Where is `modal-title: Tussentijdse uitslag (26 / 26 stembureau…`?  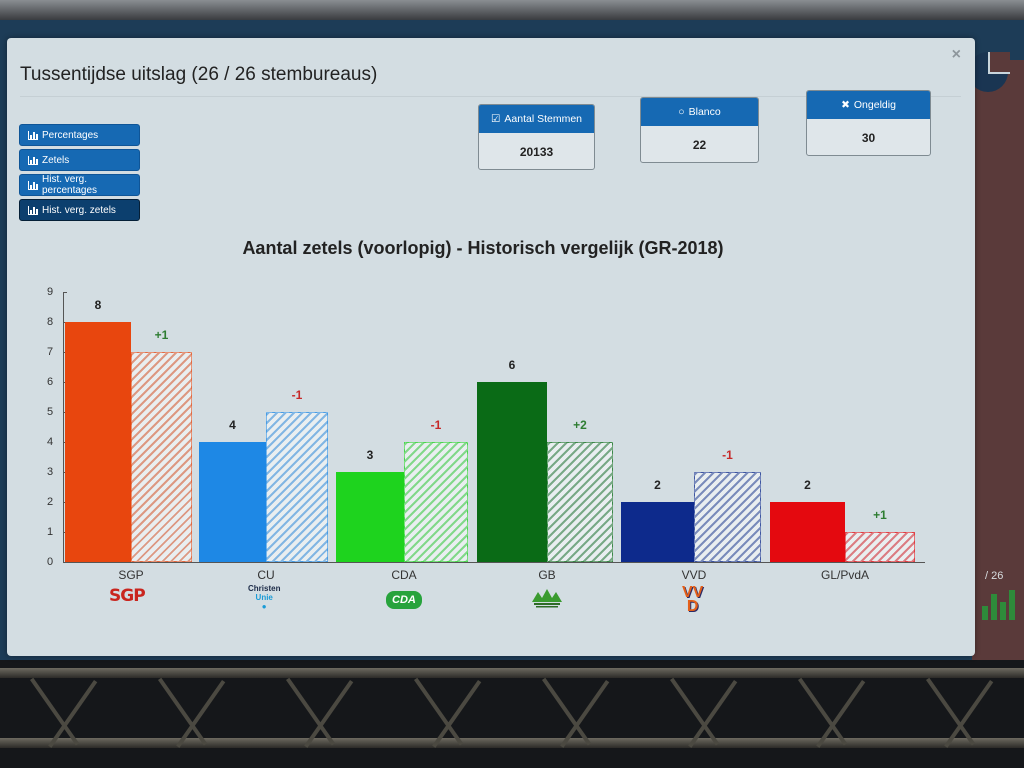 modal-title: Tussentijdse uitslag (26 / 26 stembureau… is located at coordinates (199, 74).